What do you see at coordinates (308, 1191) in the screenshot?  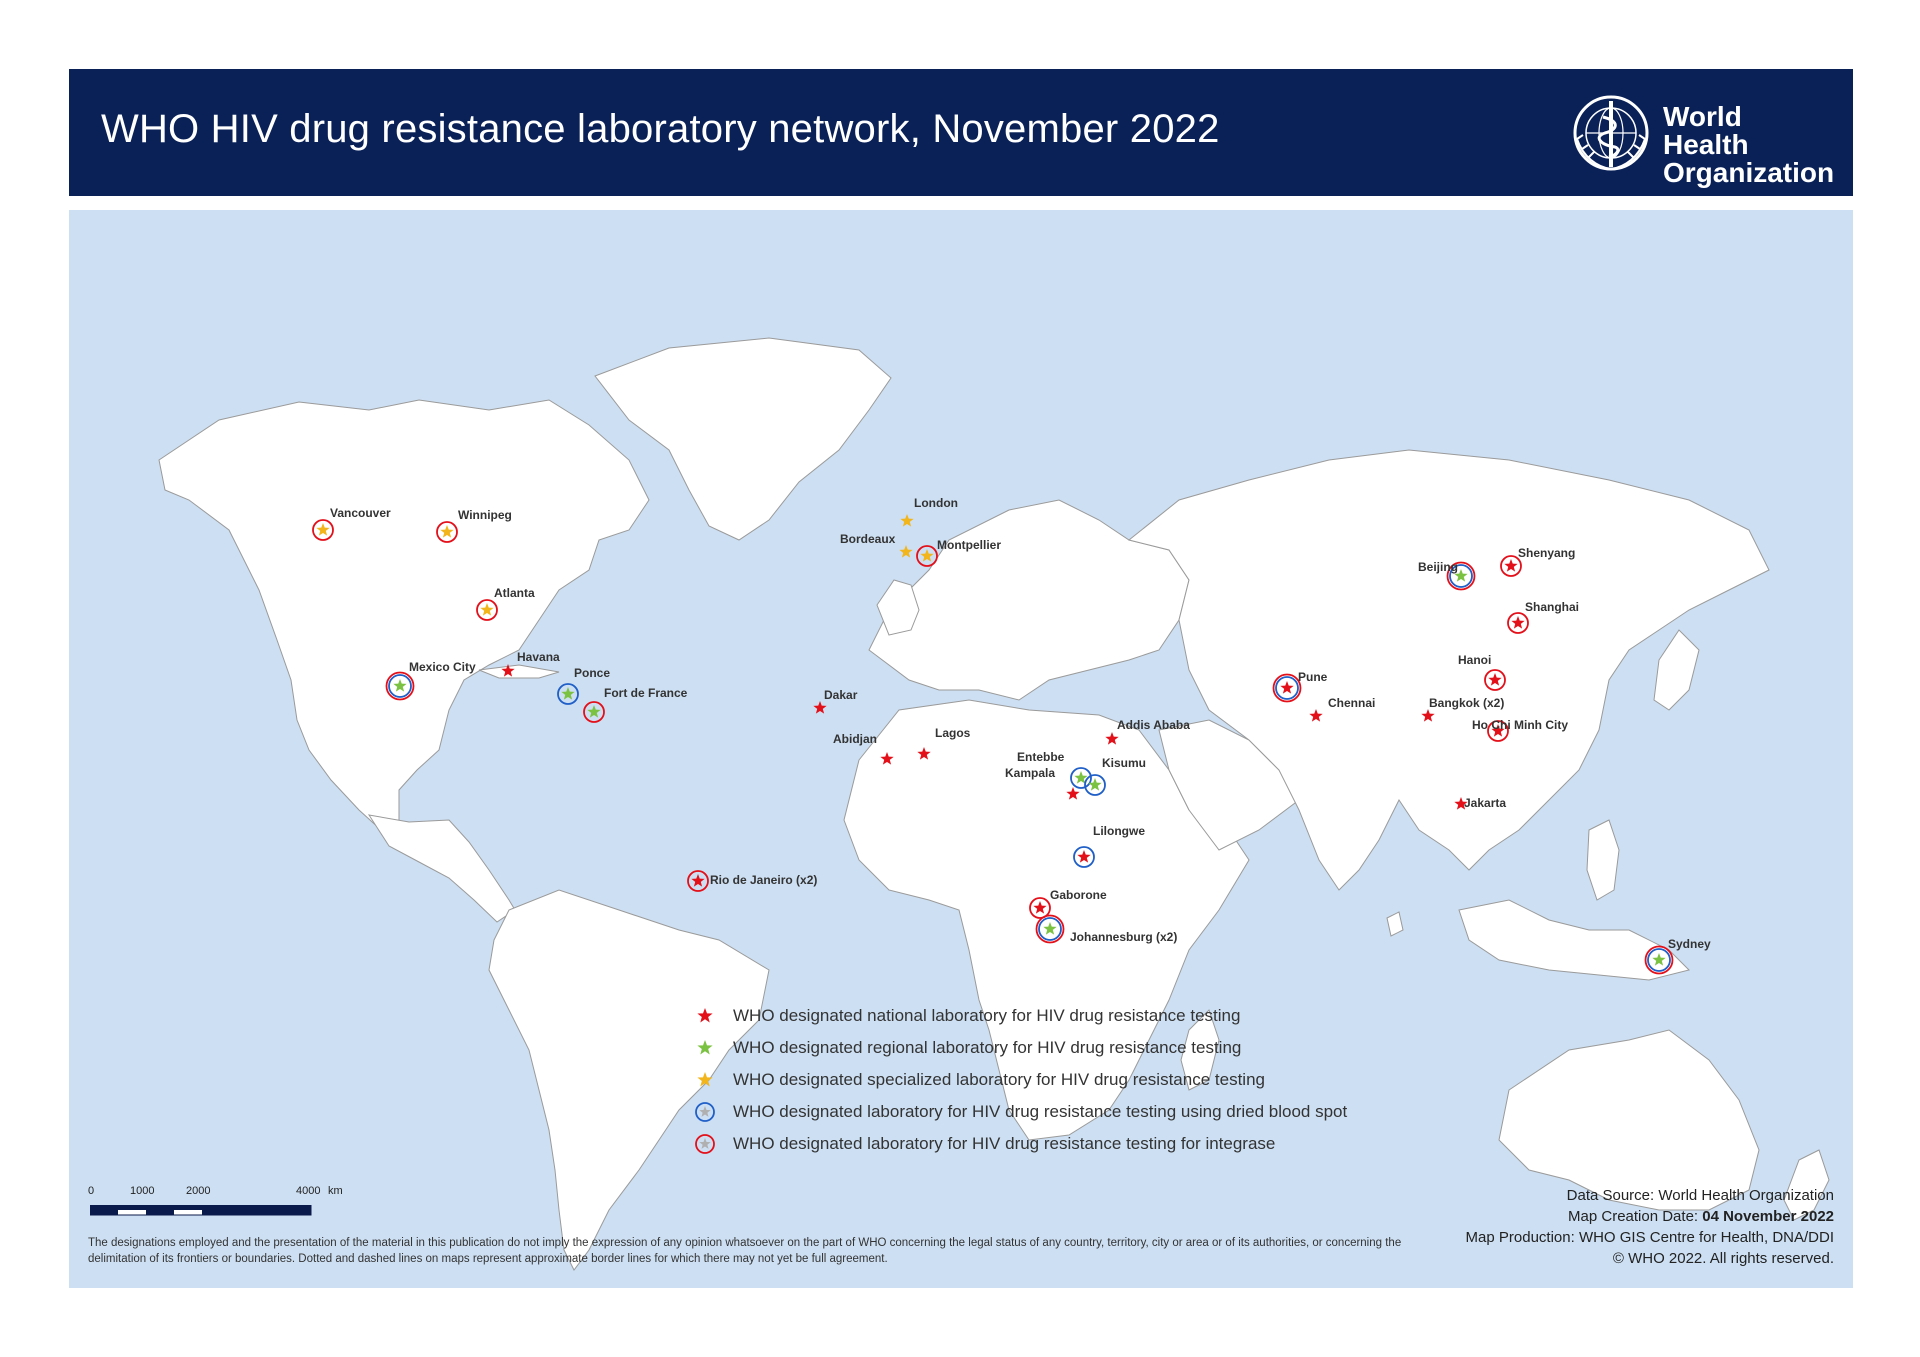 I see `scale-label-4000: 4000` at bounding box center [308, 1191].